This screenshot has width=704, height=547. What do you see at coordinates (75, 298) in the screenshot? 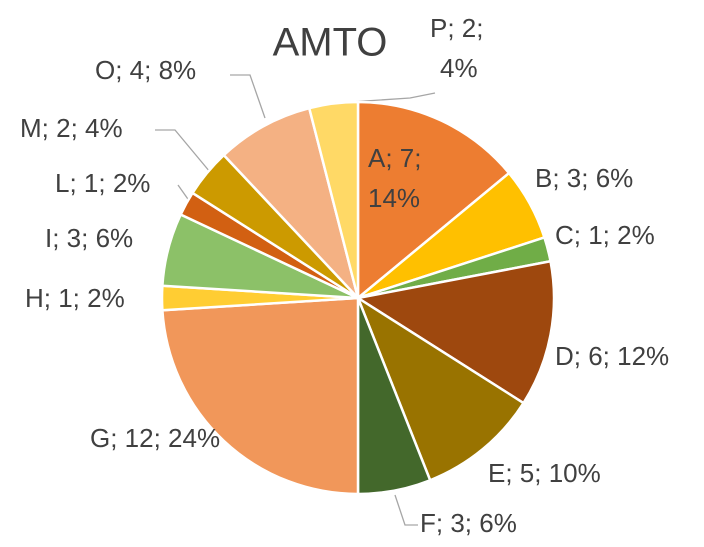
I see `data-label: H; 1; 2%` at bounding box center [75, 298].